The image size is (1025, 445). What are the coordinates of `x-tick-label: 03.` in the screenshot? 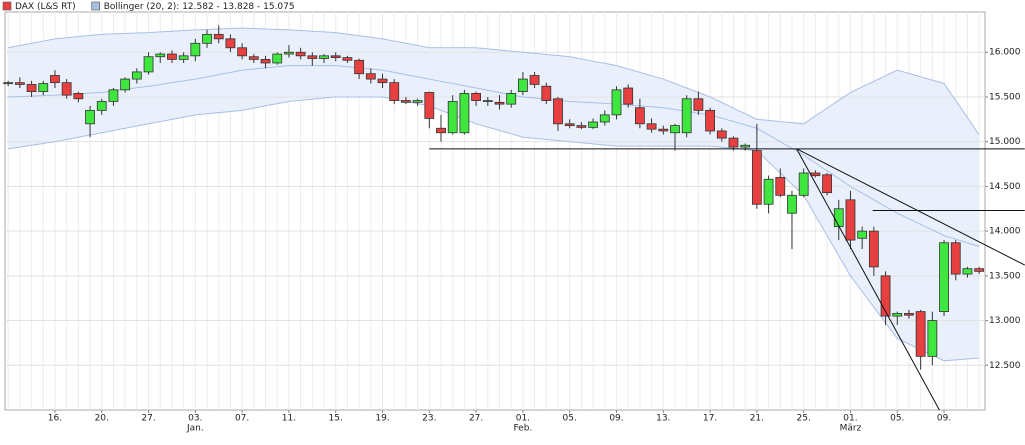 It's located at (195, 419).